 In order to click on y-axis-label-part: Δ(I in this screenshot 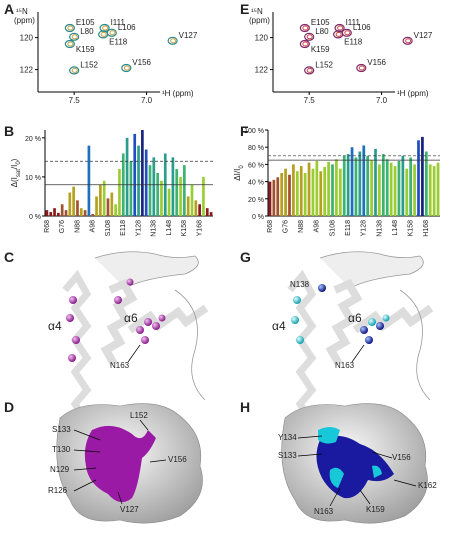, I will do `click(14, 182)`.